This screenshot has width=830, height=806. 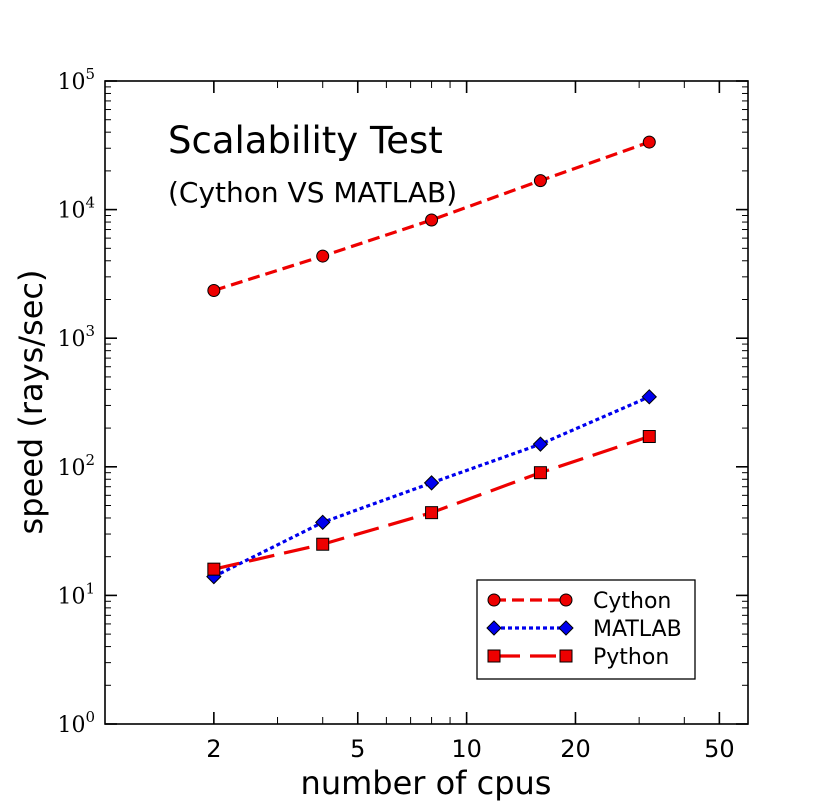 What do you see at coordinates (426, 783) in the screenshot?
I see `x-axis-label: number of cpus` at bounding box center [426, 783].